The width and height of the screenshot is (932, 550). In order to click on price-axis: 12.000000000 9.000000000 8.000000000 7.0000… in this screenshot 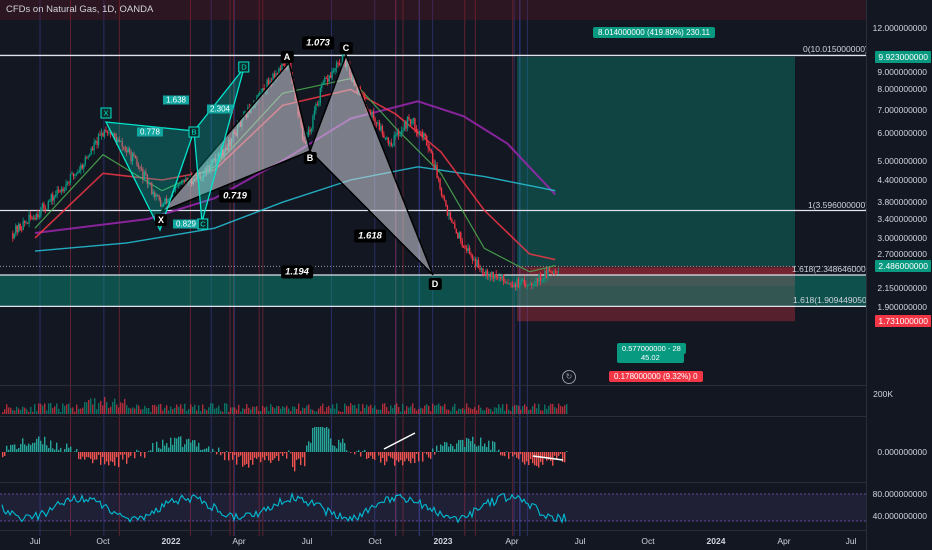, I will do `click(899, 275)`.